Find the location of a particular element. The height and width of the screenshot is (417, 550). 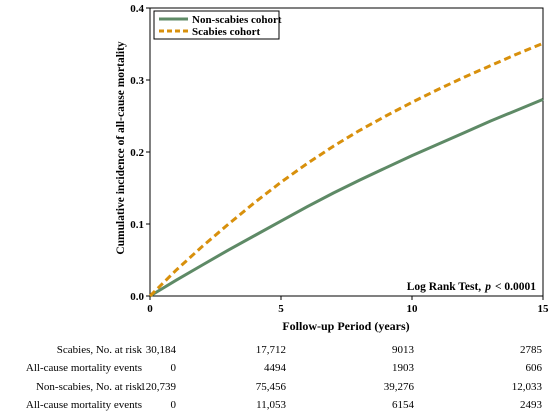

log-rank-annotation: Log Rank Test, p < 0.0001 is located at coordinates (472, 287).